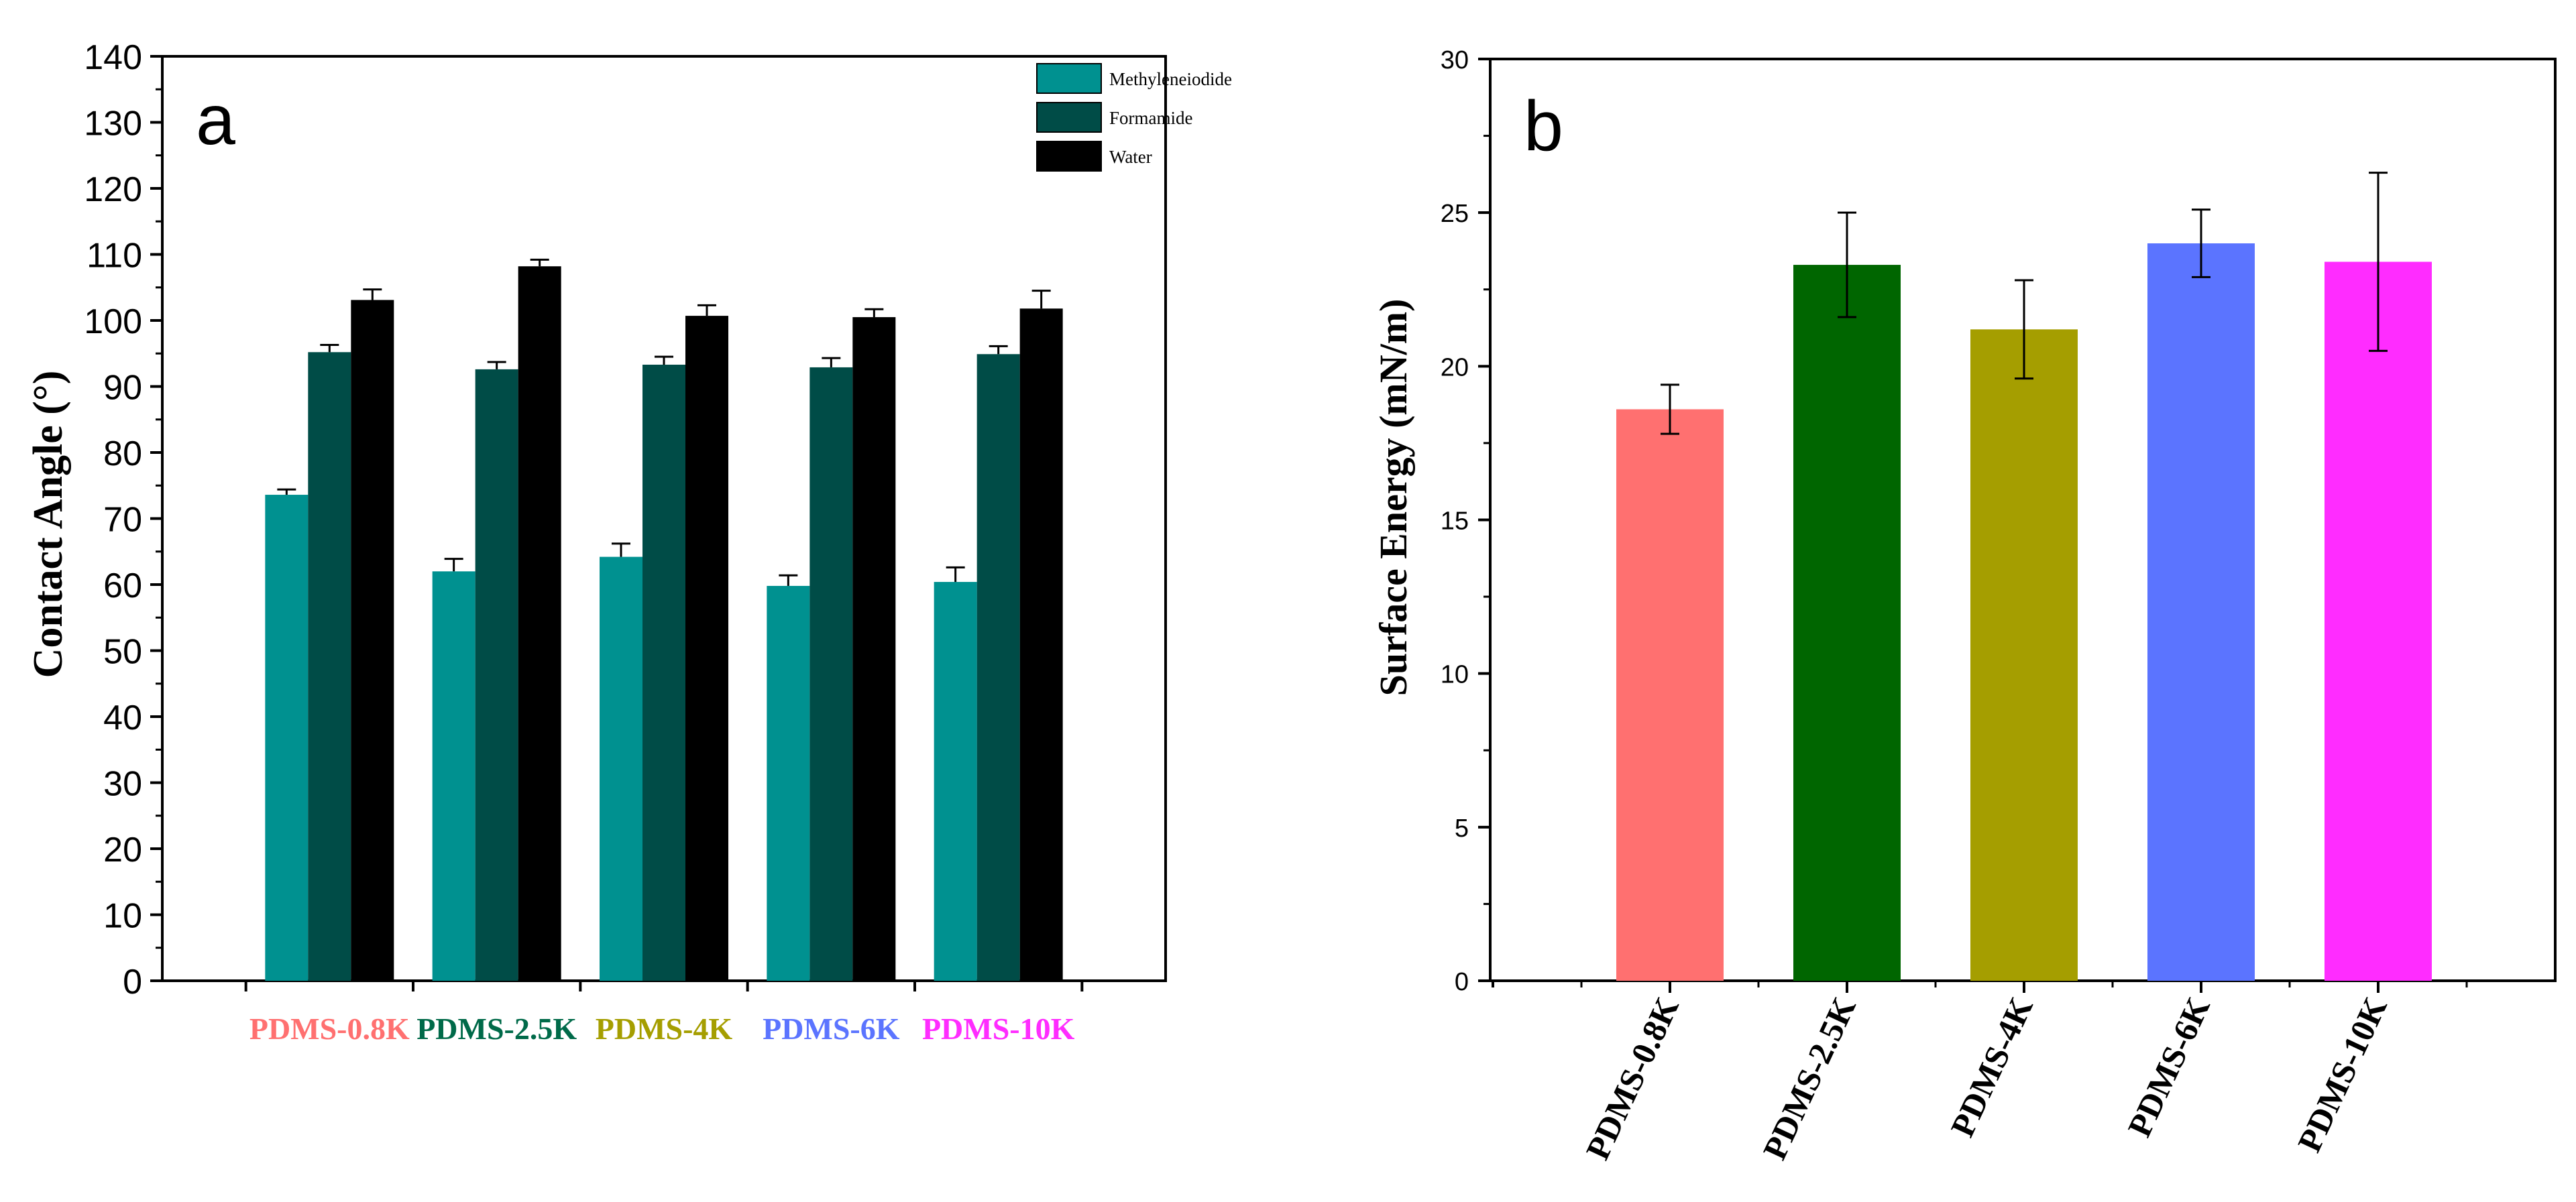 Image resolution: width=2576 pixels, height=1202 pixels. What do you see at coordinates (122, 388) in the screenshot?
I see `y-tick-label: 90` at bounding box center [122, 388].